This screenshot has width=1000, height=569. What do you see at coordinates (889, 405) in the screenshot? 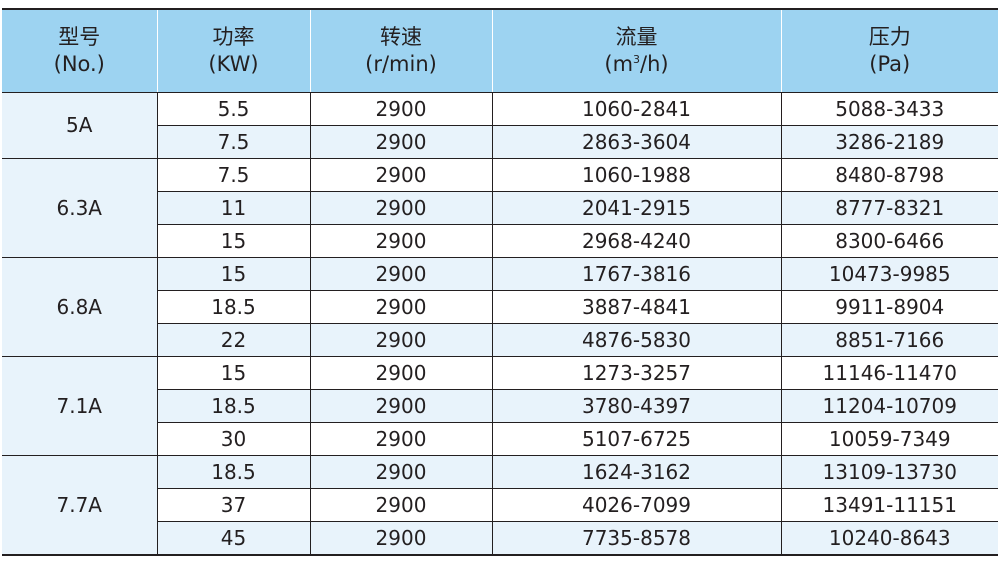
I see `pressure-cell: 11204-10709` at bounding box center [889, 405].